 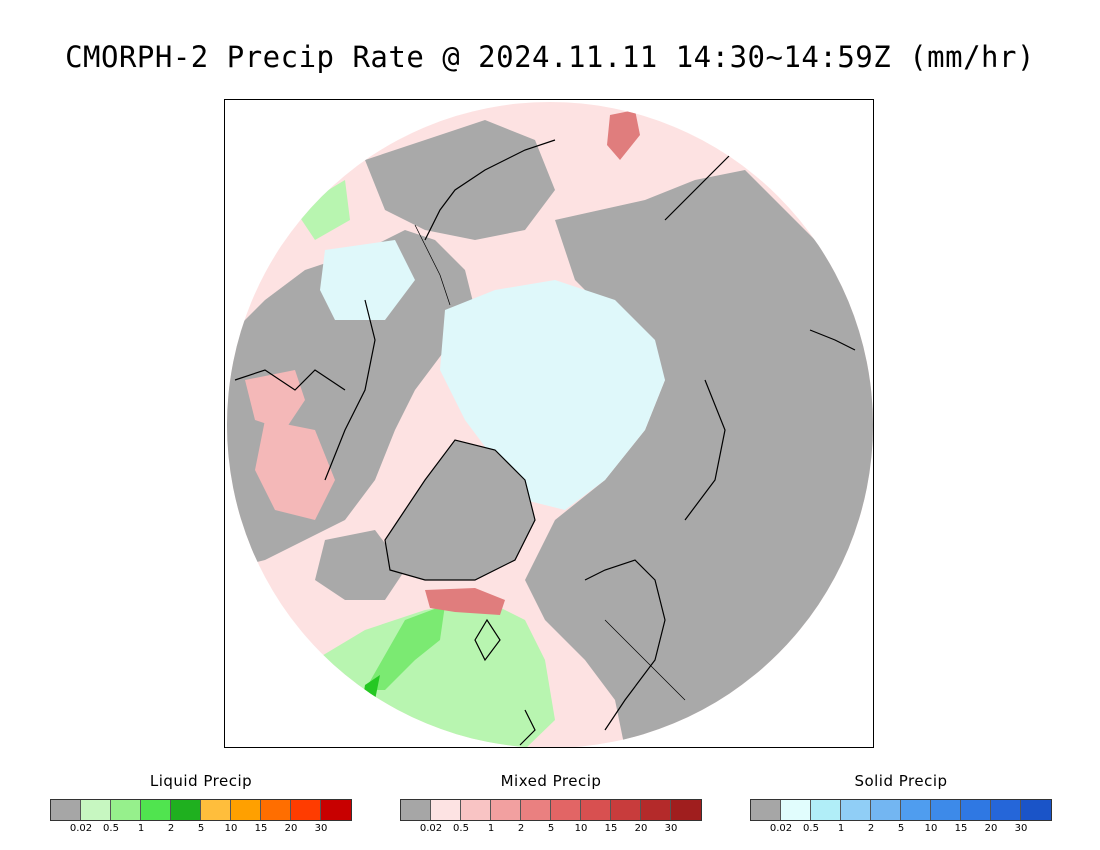 What do you see at coordinates (550, 462) in the screenshot?
I see `borders` at bounding box center [550, 462].